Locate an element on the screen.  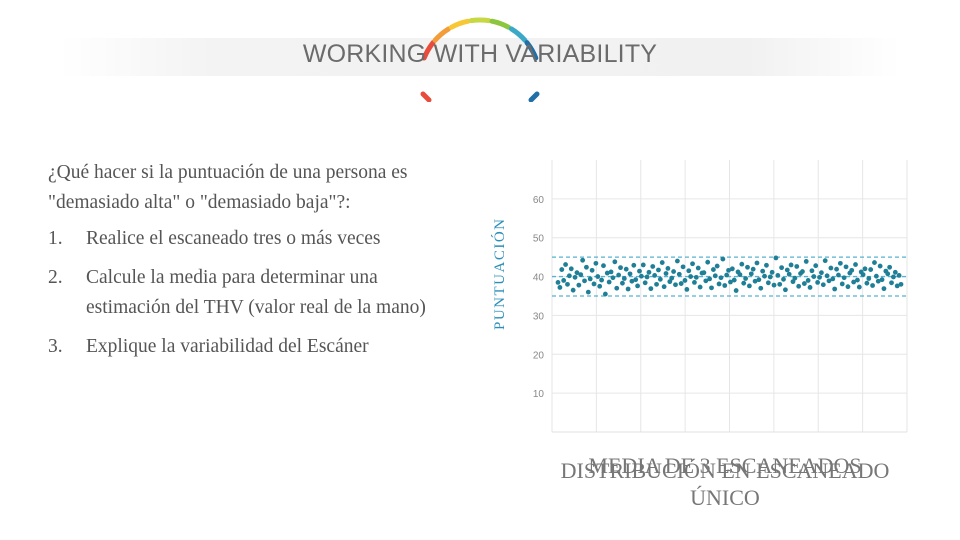
logo-arc-icon is located at coordinates (480, 59).